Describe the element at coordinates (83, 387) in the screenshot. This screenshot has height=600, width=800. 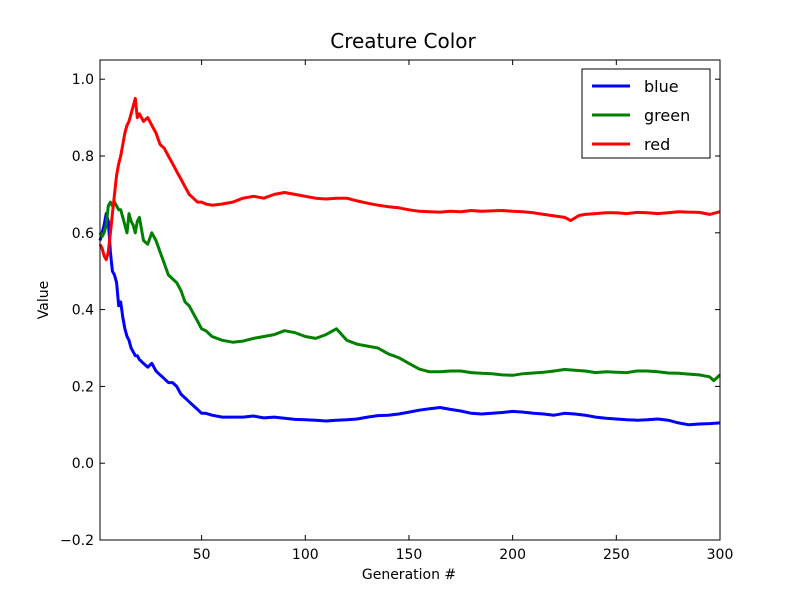
I see `y-tick-label: 0.2` at that location.